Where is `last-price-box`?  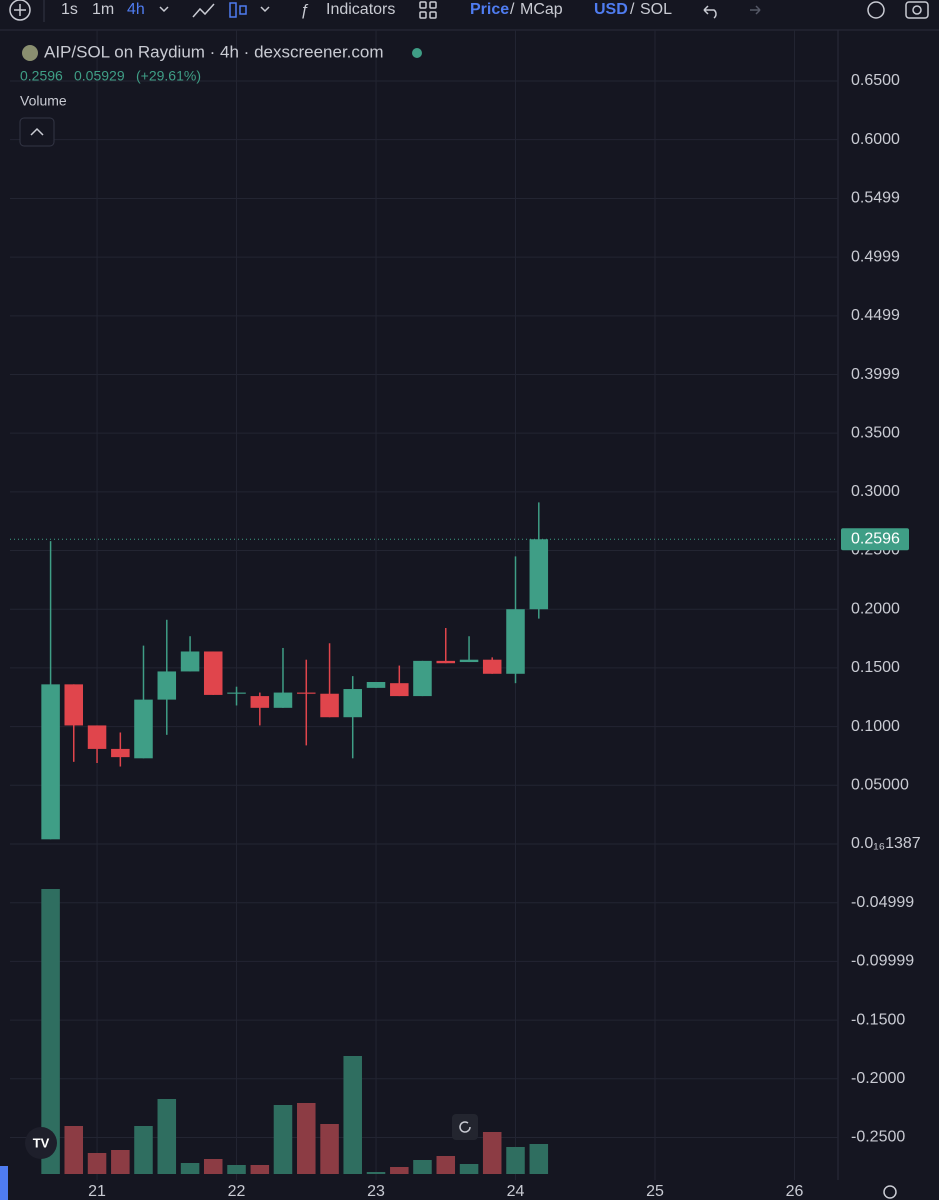 last-price-box is located at coordinates (875, 539).